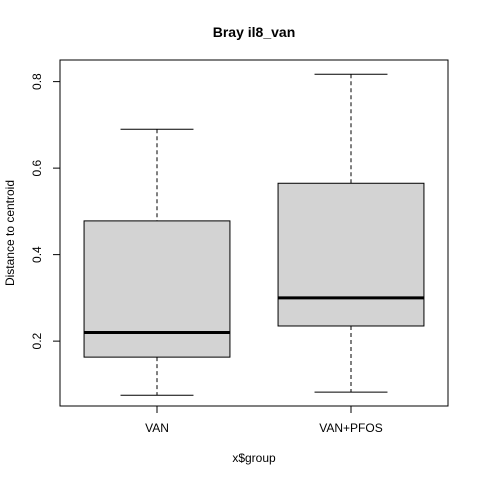 Image resolution: width=480 pixels, height=480 pixels. I want to click on y-tick-label: 0.2, so click(37, 340).